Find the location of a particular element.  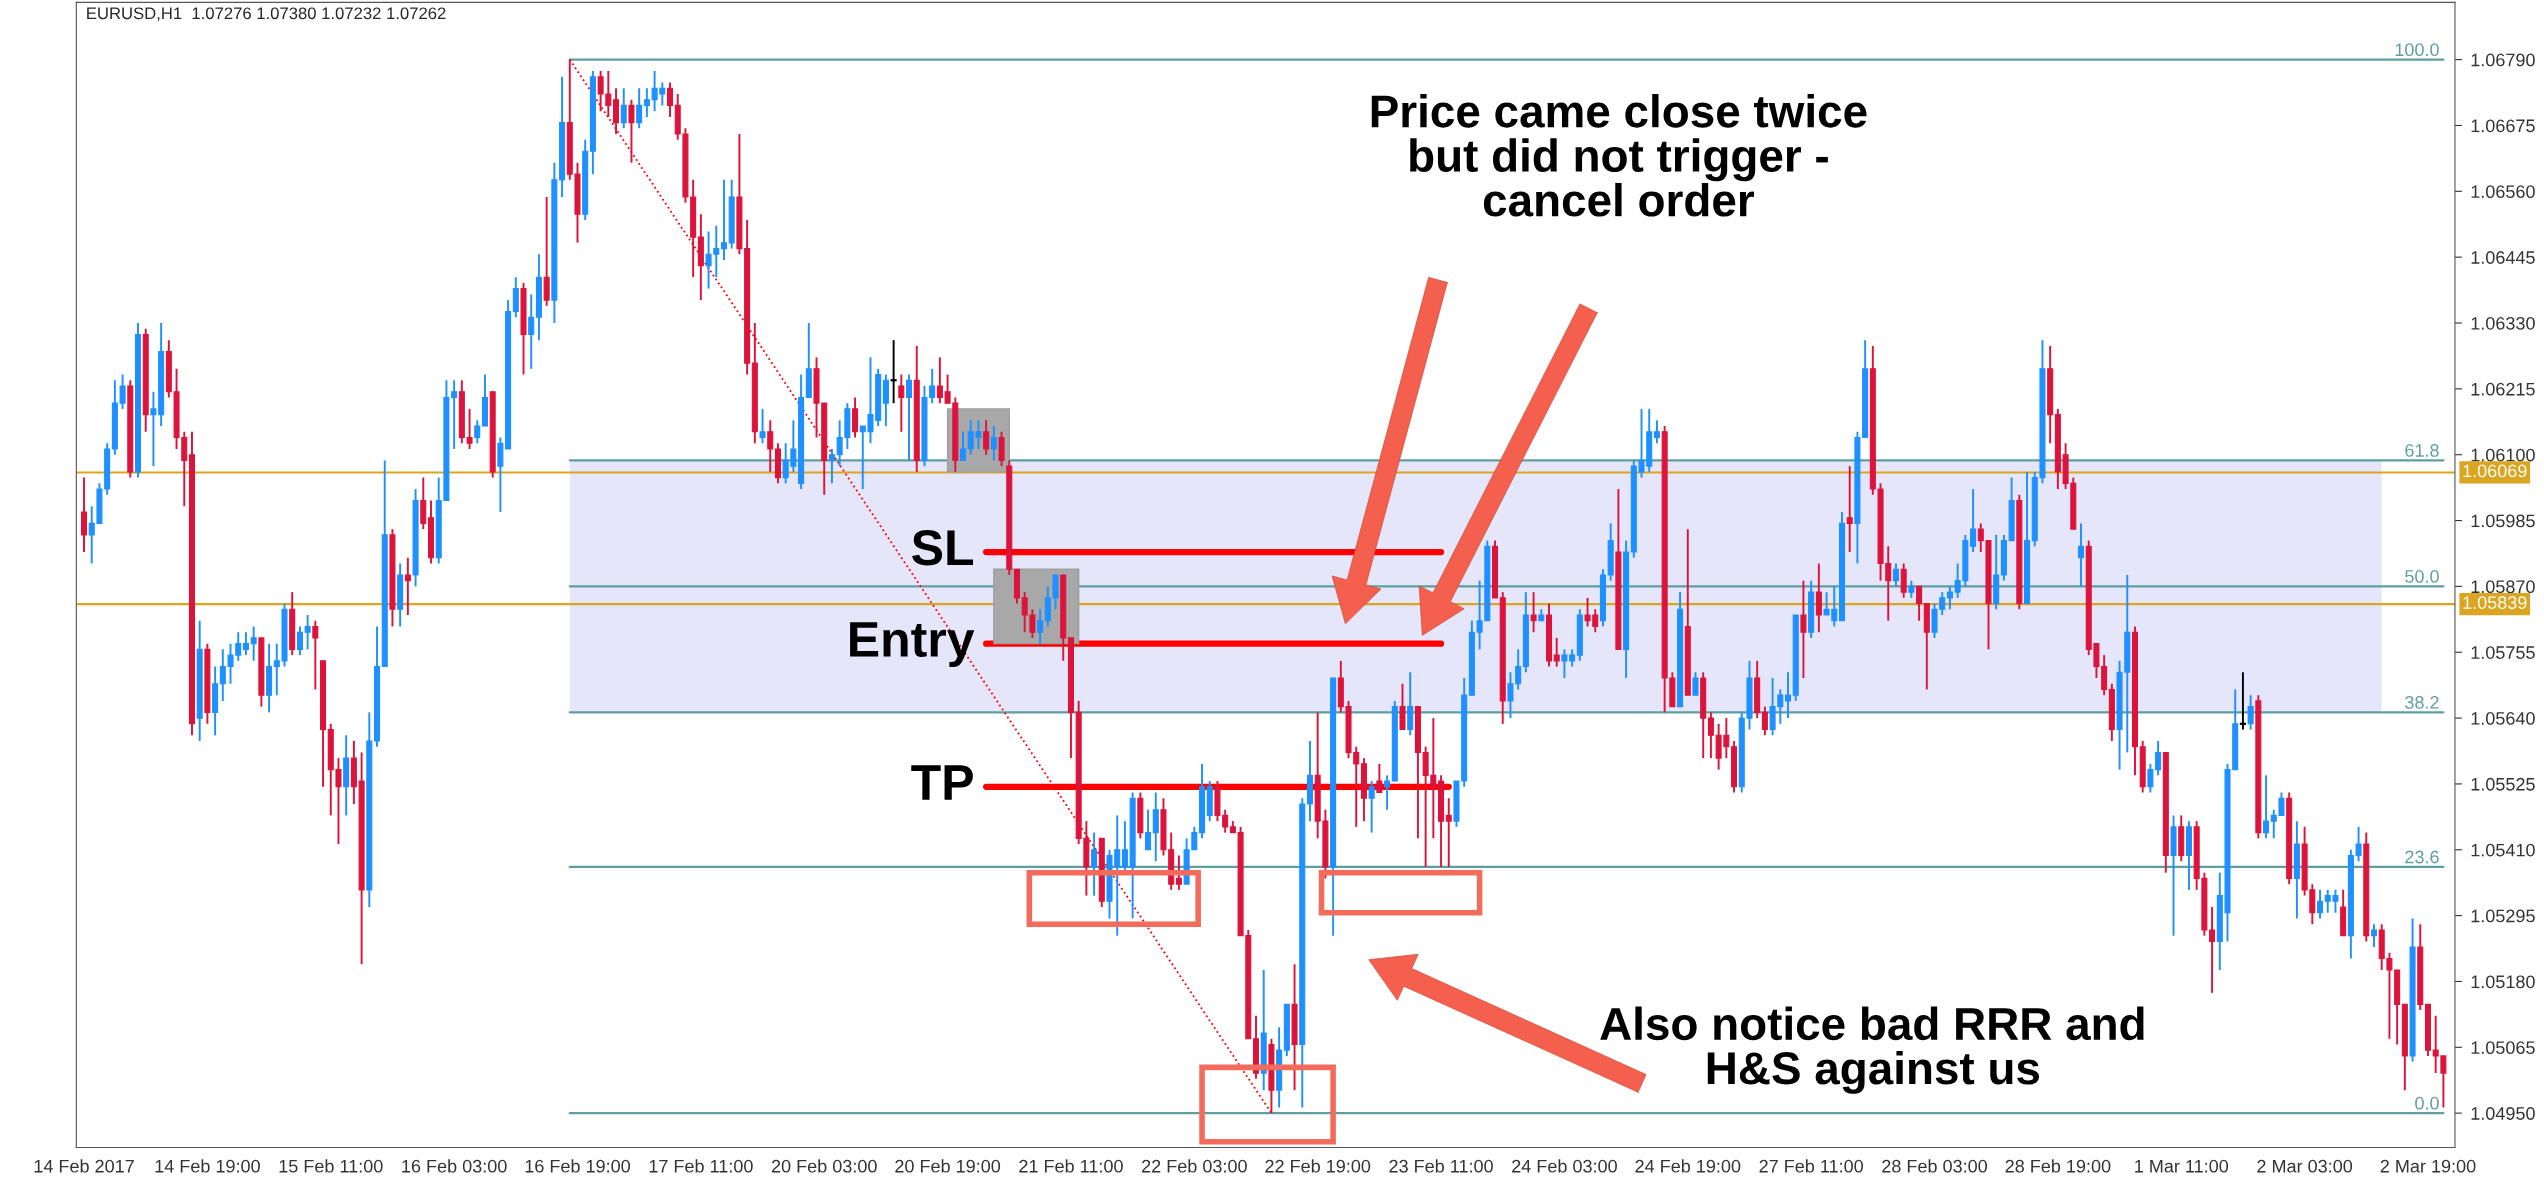

y-tick-label: 1.05180 is located at coordinates (2503, 982).